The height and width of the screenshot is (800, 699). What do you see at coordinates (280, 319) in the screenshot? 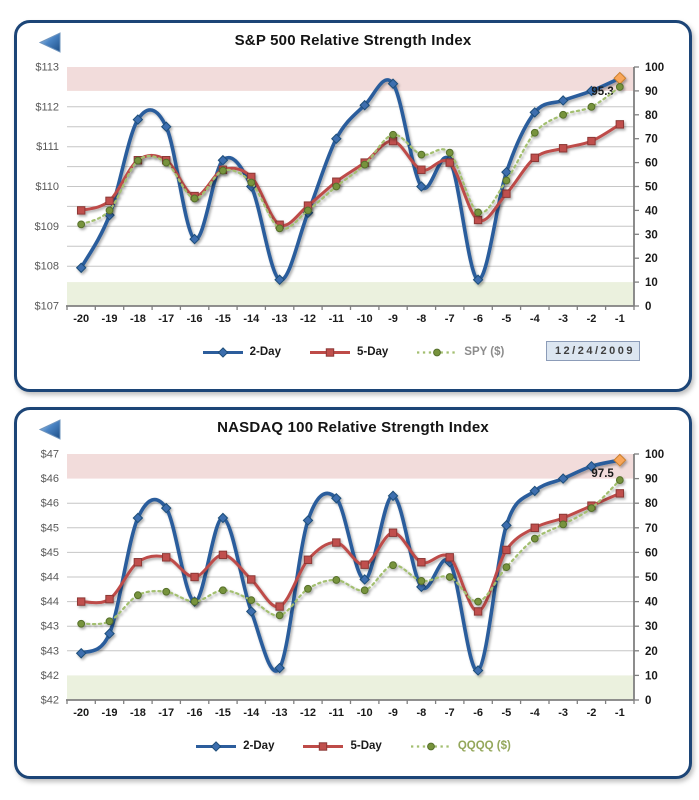
I see `svg-text: -13` at bounding box center [280, 319].